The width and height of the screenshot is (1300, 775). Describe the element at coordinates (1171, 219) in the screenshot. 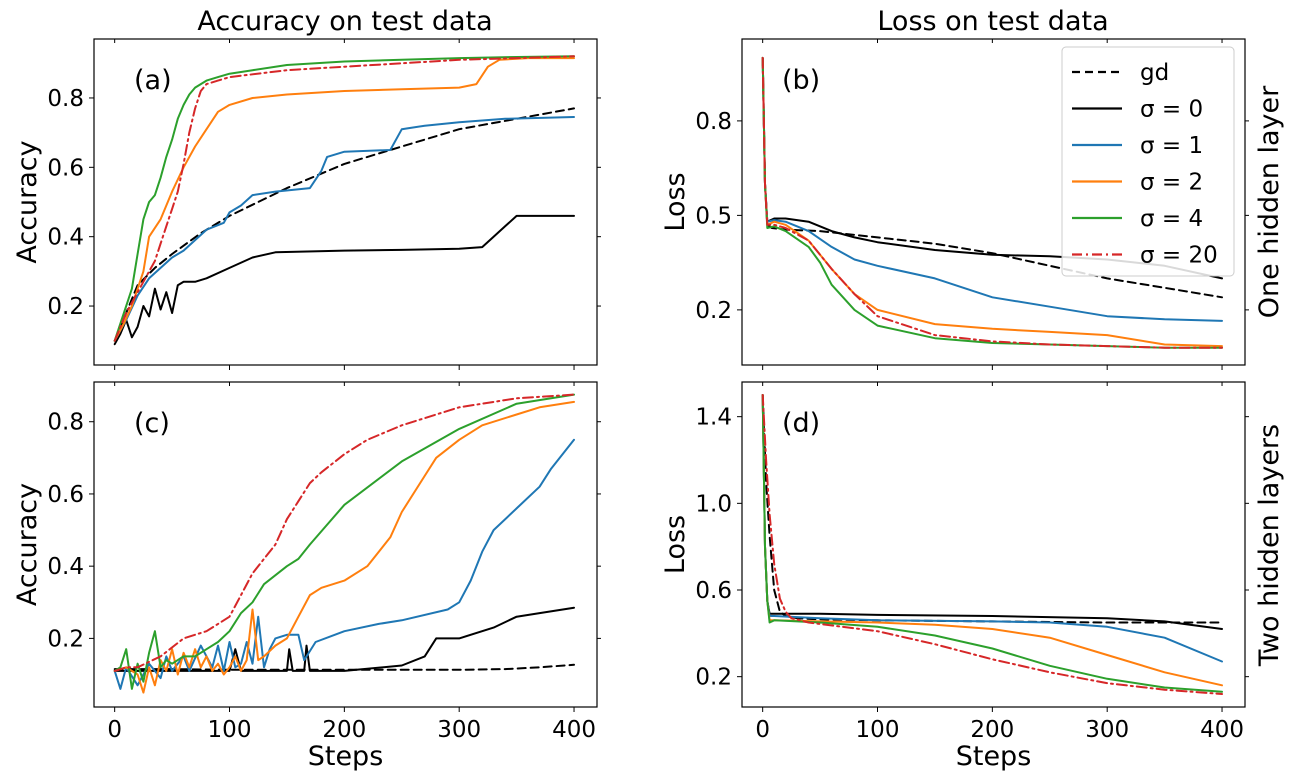

I see `legend-label-s4: σ = 4` at that location.